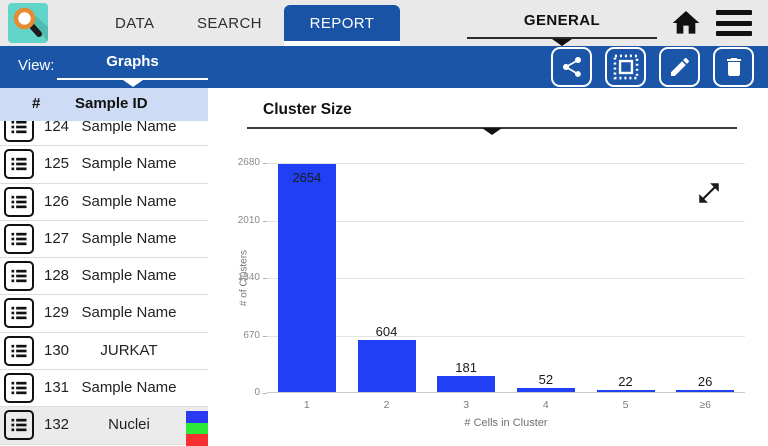  I want to click on table-row: 130 JURKAT, so click(104, 352).